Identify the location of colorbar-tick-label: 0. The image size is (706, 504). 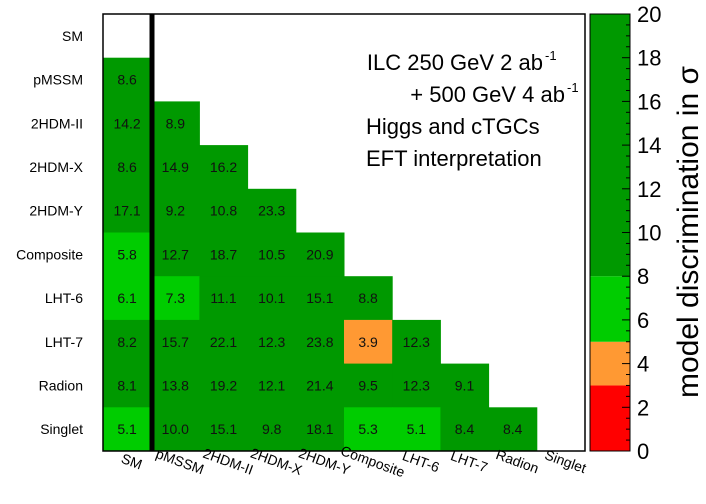
(643, 451).